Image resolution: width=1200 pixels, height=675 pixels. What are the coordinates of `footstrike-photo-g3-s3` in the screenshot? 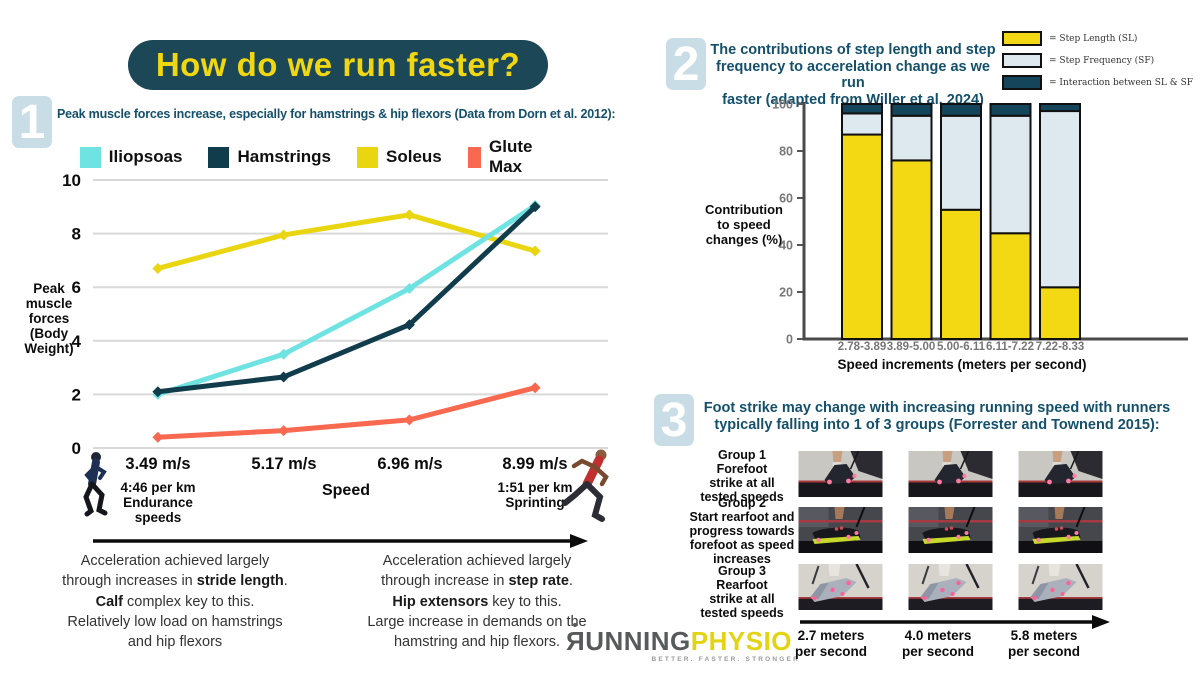 It's located at (1060, 587).